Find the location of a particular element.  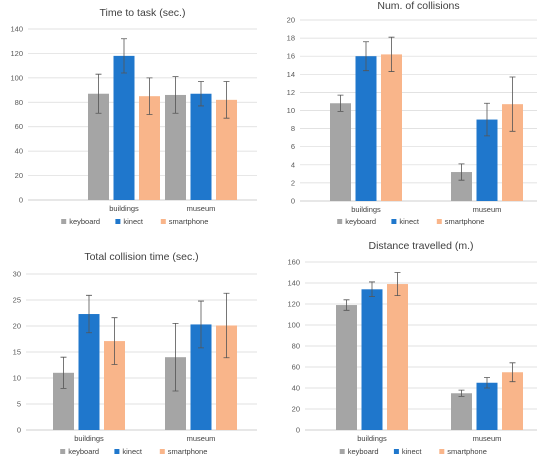

y-tick-label: 8 is located at coordinates (293, 128).